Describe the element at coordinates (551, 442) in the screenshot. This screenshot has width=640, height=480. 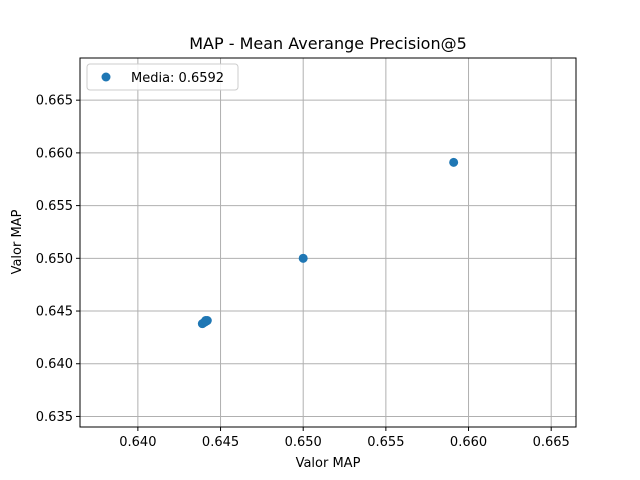
I see `x-tick-label: 0.665` at that location.